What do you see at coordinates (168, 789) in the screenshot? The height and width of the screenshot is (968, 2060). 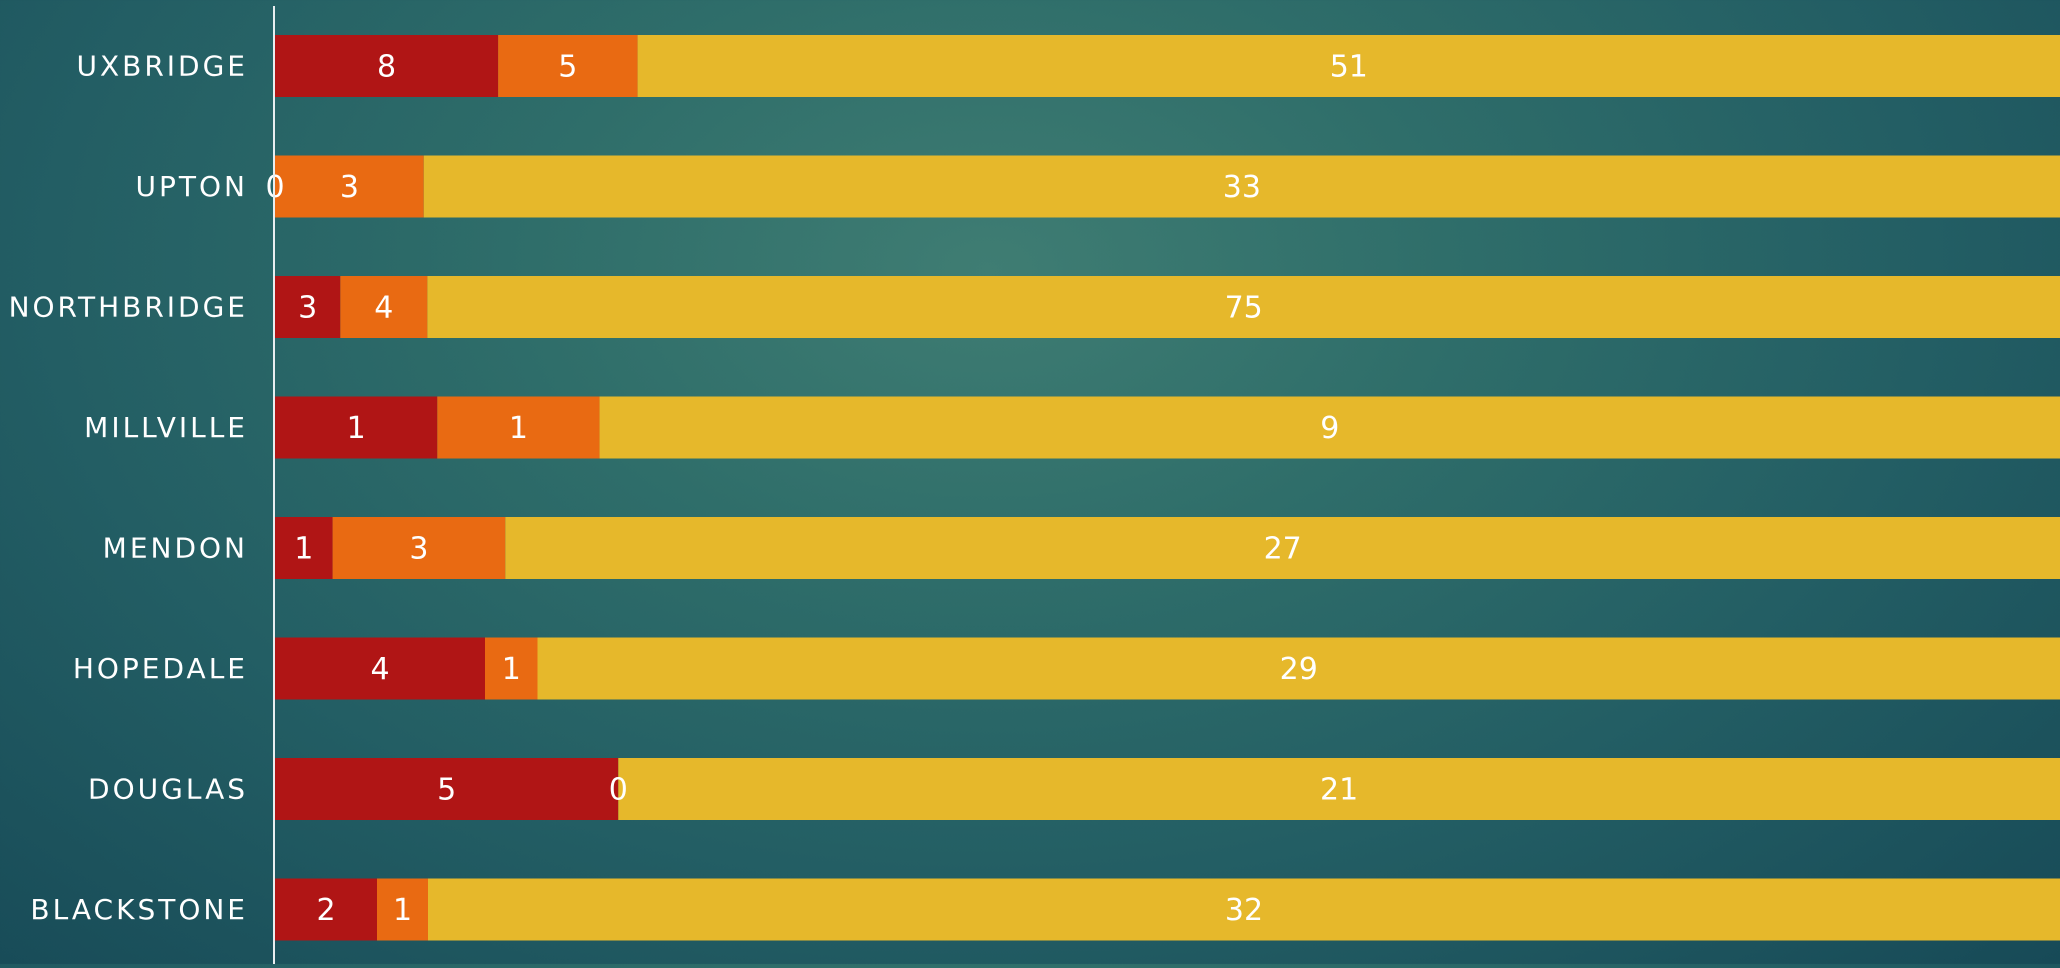 I see `category-label: DOUGLAS` at bounding box center [168, 789].